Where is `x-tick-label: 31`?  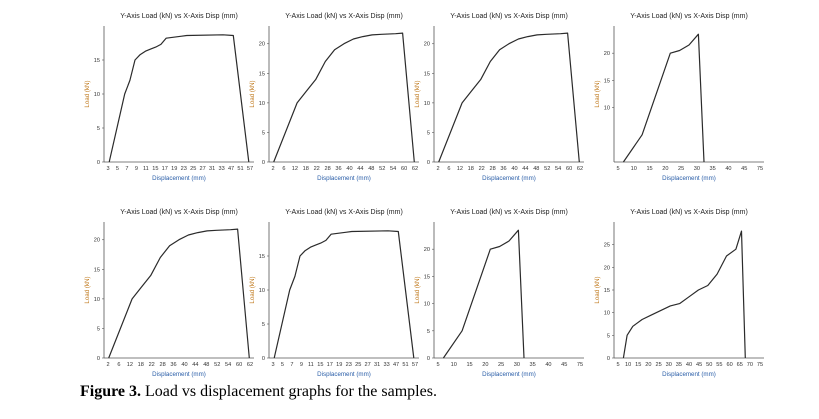 x-tick-label: 31 is located at coordinates (377, 365).